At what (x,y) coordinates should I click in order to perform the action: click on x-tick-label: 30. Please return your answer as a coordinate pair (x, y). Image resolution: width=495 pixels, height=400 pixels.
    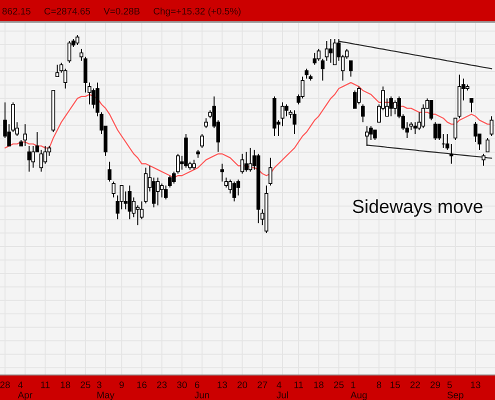
    Looking at the image, I should click on (182, 385).